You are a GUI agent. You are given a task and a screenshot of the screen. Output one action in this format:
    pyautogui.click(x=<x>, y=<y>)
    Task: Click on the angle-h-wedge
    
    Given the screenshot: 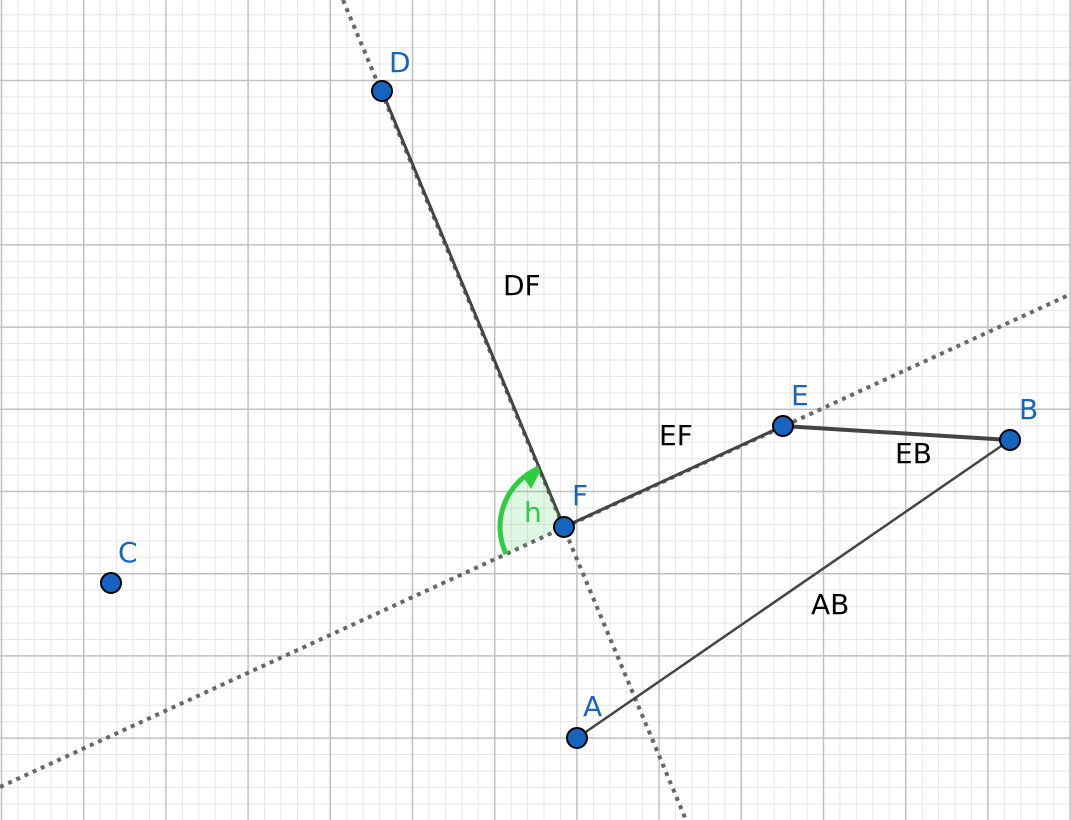 What is the action you would take?
    pyautogui.click(x=531, y=511)
    